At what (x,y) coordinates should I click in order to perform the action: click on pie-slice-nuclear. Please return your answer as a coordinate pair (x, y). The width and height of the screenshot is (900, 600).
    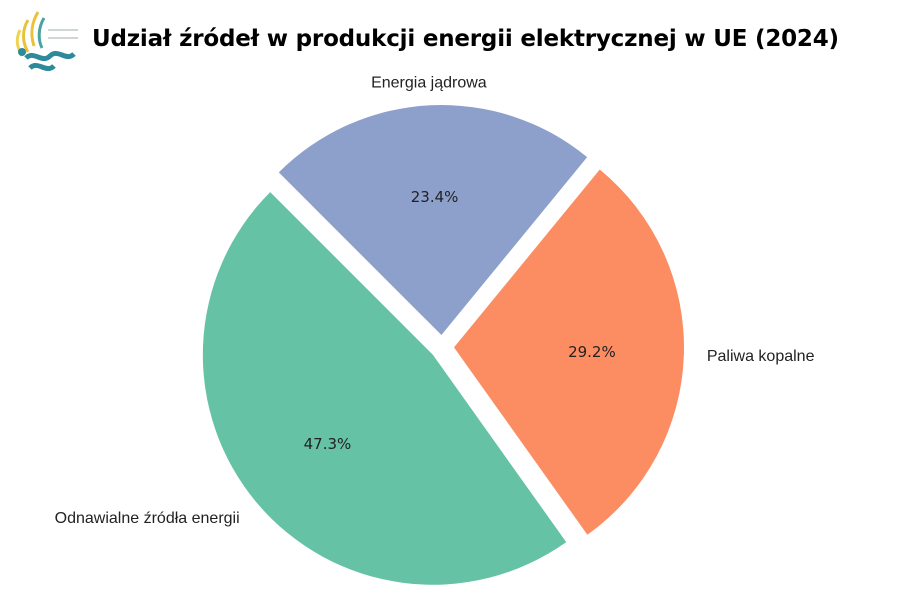
    Looking at the image, I should click on (433, 220).